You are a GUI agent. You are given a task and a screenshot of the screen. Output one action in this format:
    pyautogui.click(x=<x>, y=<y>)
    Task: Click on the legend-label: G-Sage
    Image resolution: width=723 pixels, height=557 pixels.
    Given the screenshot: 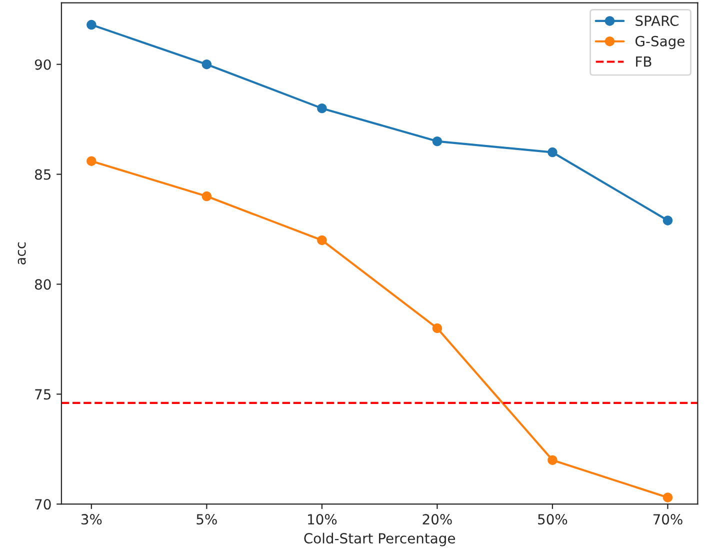 What is the action you would take?
    pyautogui.click(x=660, y=43)
    